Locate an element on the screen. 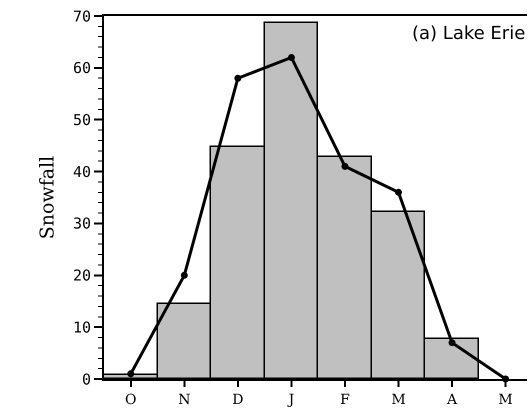  y-tick-label: 60 is located at coordinates (81, 68).